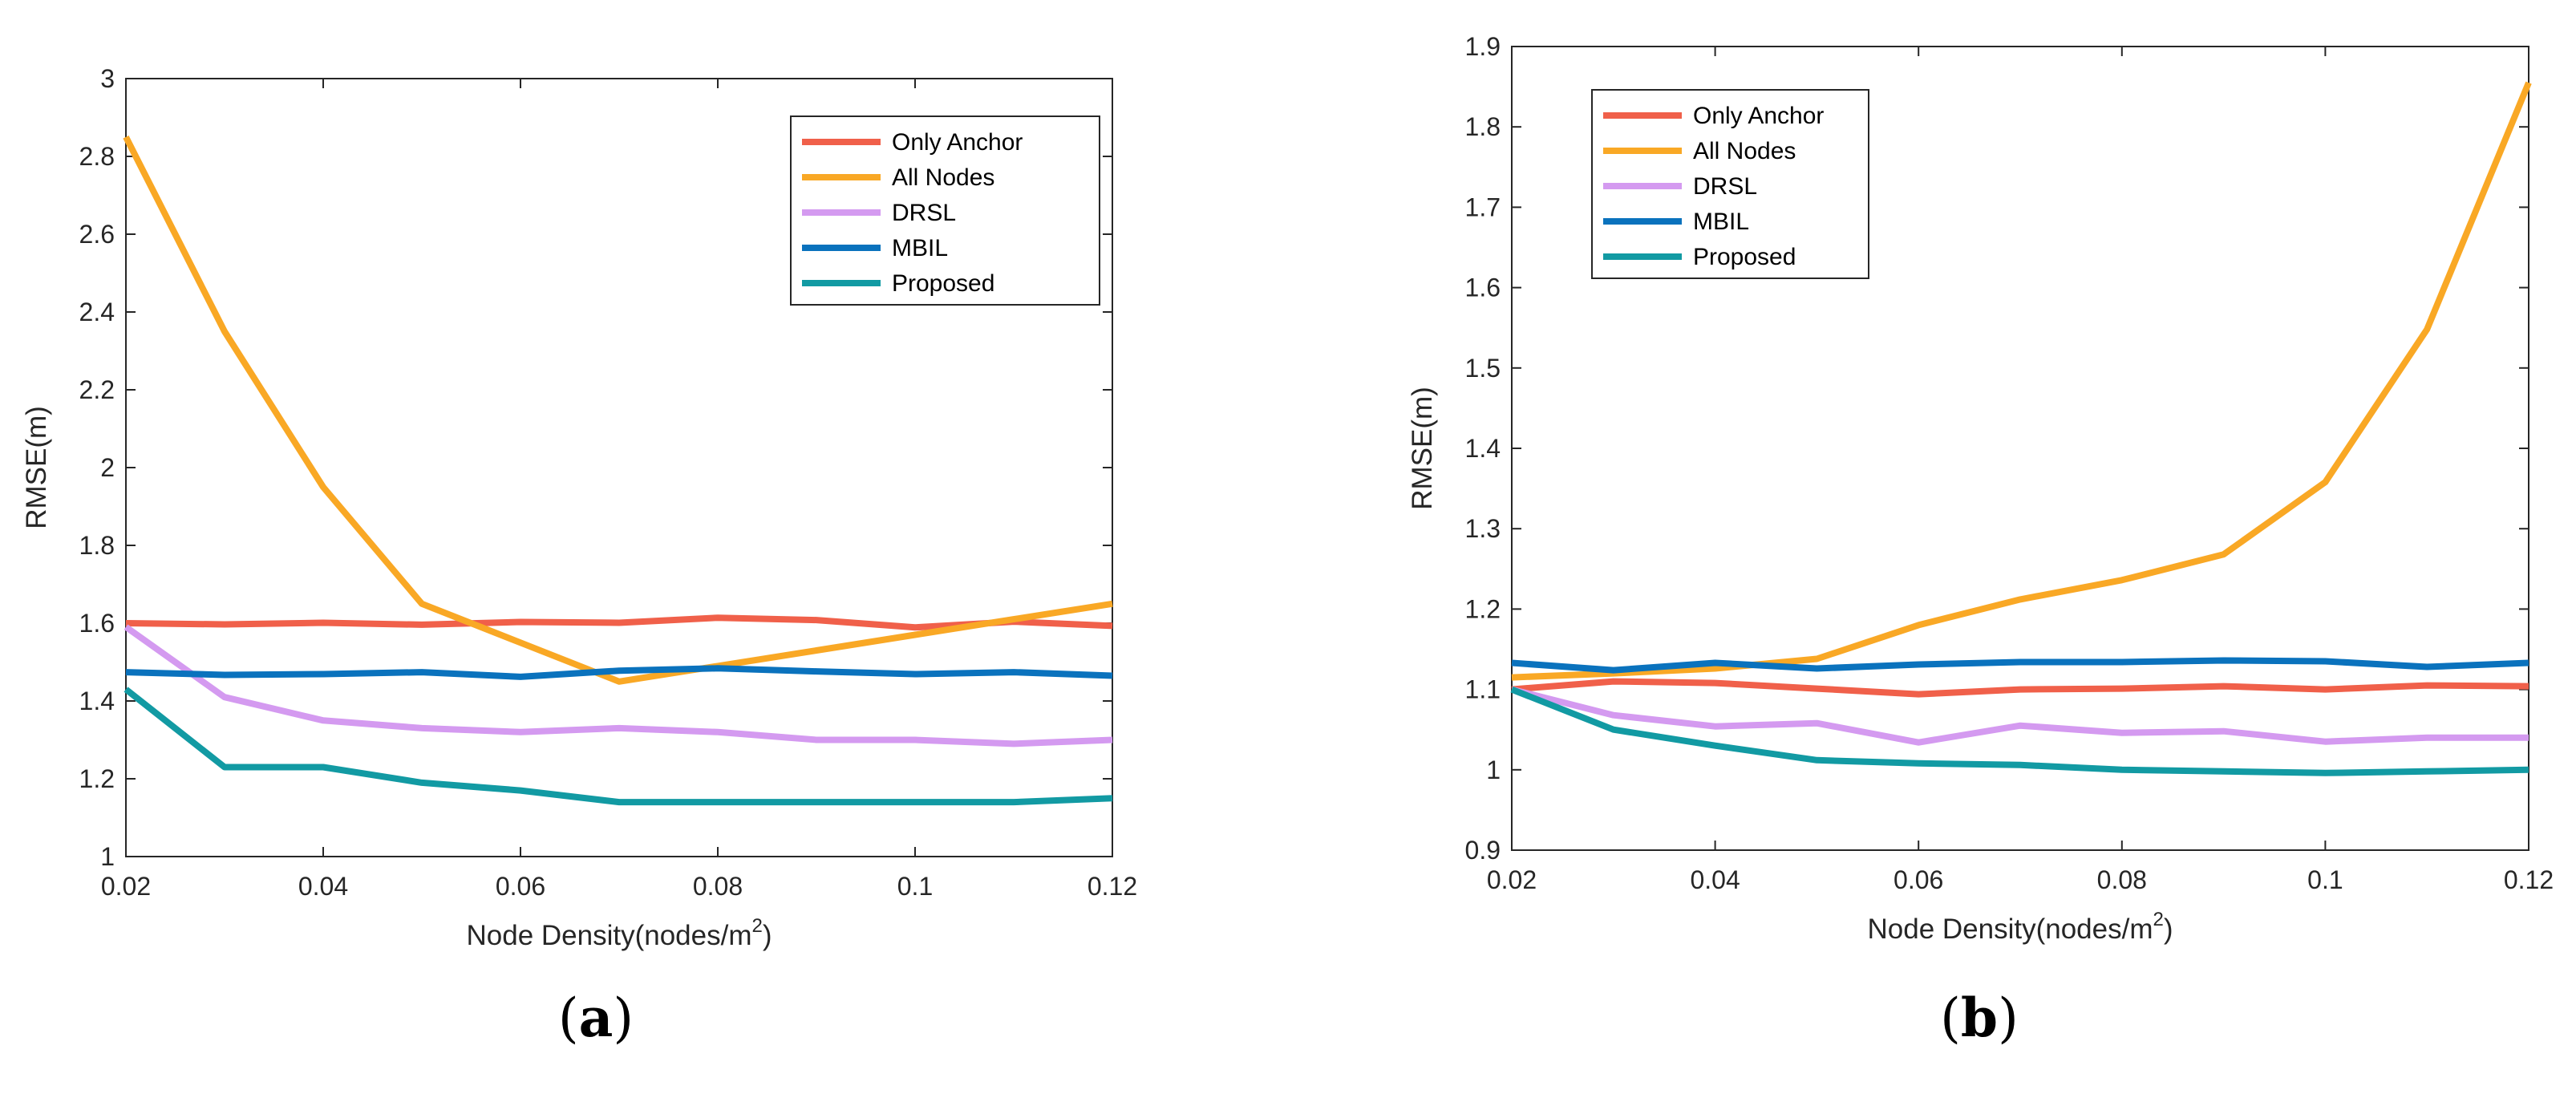 The width and height of the screenshot is (2576, 1106). What do you see at coordinates (1483, 850) in the screenshot?
I see `y-tick-label: 0.9` at bounding box center [1483, 850].